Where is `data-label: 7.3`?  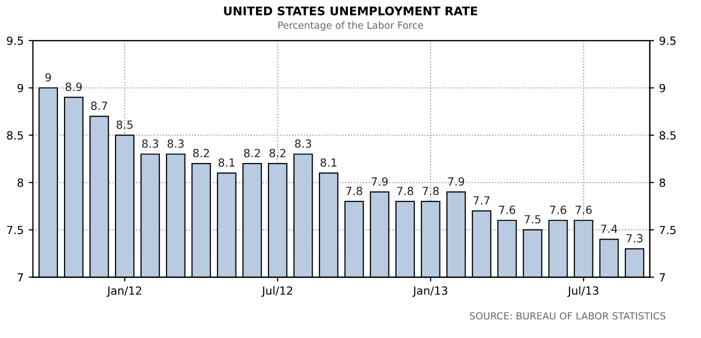 data-label: 7.3 is located at coordinates (634, 238).